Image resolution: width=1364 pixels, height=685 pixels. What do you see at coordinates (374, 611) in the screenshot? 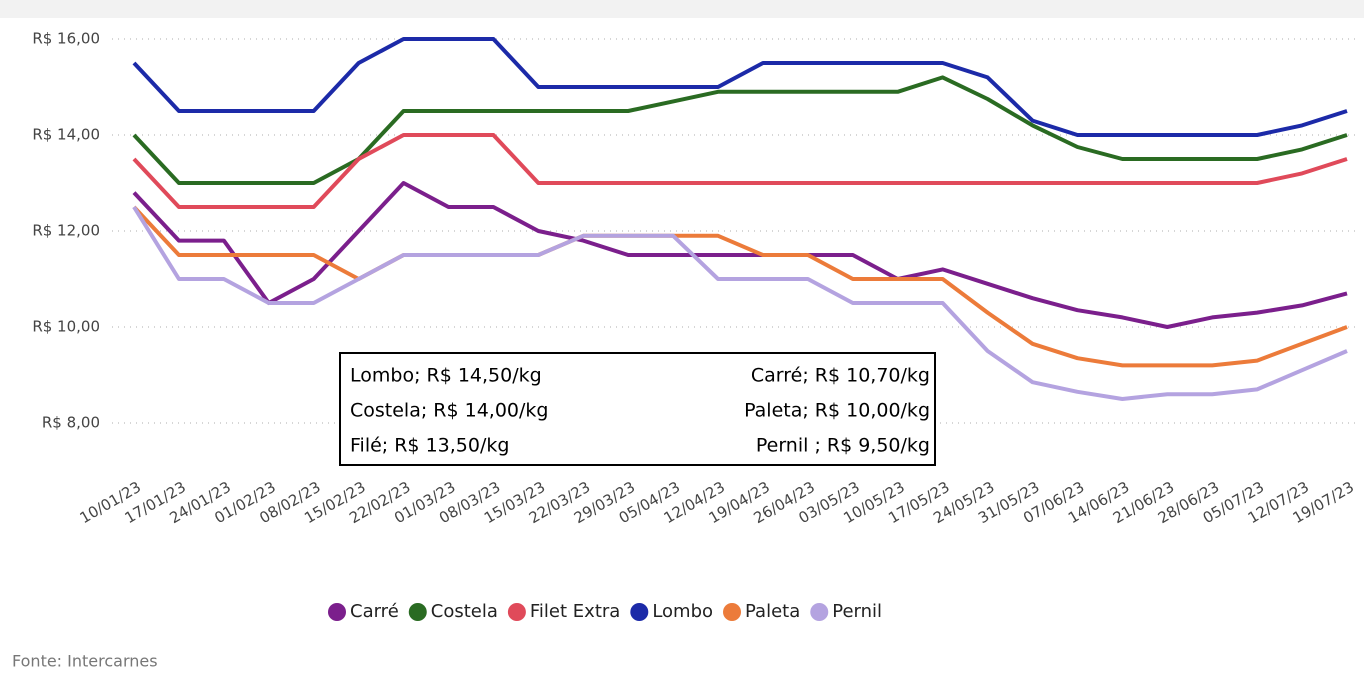
I see `legend-label: Carré` at bounding box center [374, 611].